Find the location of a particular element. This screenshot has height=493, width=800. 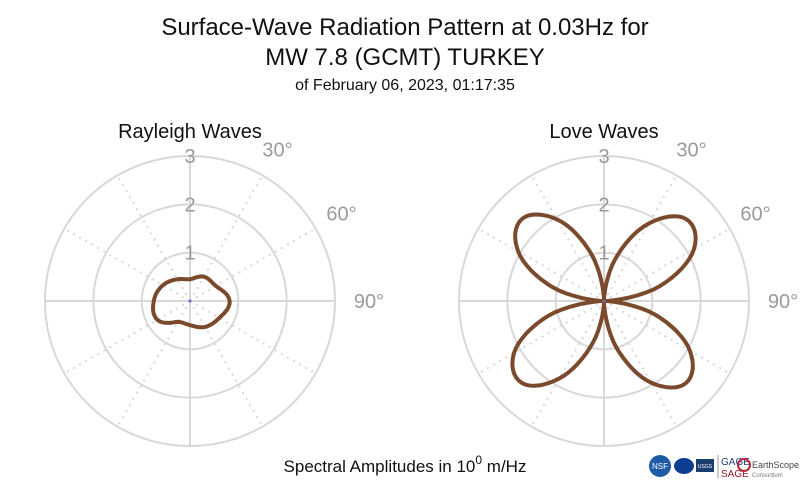

sponsor-logos: NSF USGS GAGE SAGE EarthScope Consortium is located at coordinates (724, 467).